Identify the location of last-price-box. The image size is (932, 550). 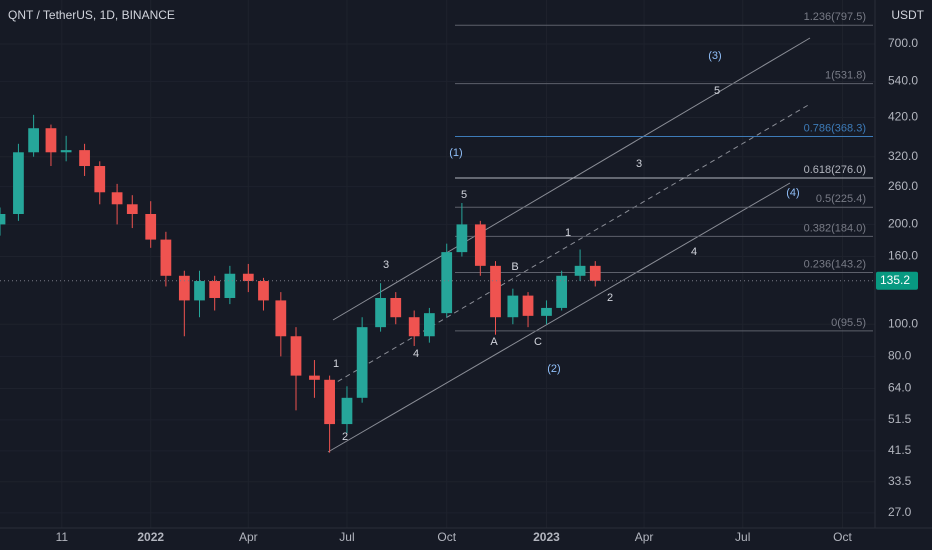
(897, 280).